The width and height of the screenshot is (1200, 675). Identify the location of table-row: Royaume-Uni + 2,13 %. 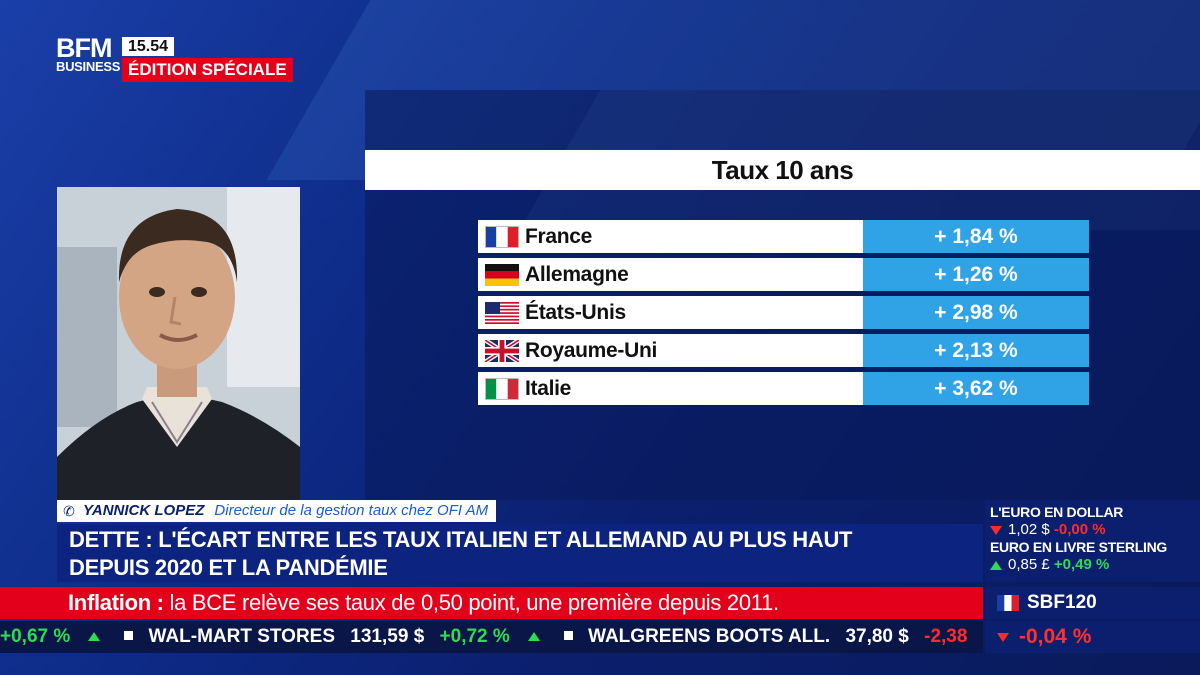
(783, 350).